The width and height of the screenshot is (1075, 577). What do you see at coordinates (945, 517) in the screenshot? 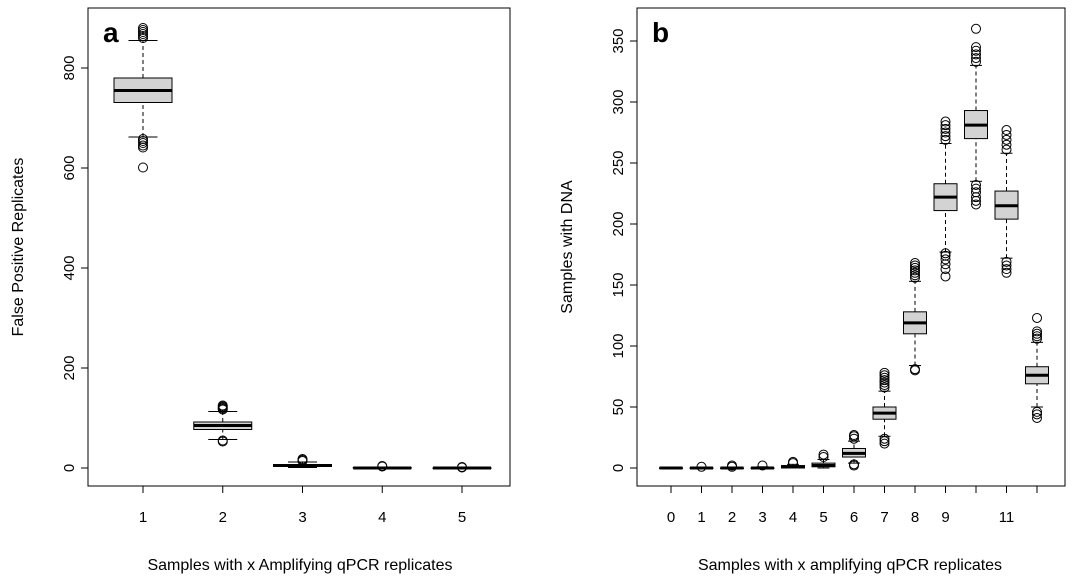
I see `x-tick-label: 9` at bounding box center [945, 517].